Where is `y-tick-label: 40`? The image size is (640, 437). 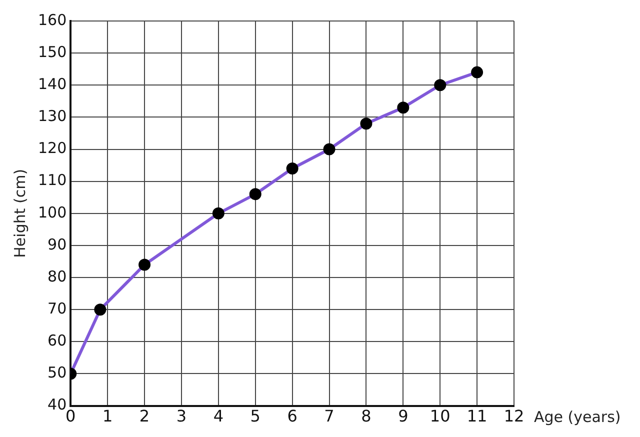 y-tick-label: 40 is located at coordinates (57, 405).